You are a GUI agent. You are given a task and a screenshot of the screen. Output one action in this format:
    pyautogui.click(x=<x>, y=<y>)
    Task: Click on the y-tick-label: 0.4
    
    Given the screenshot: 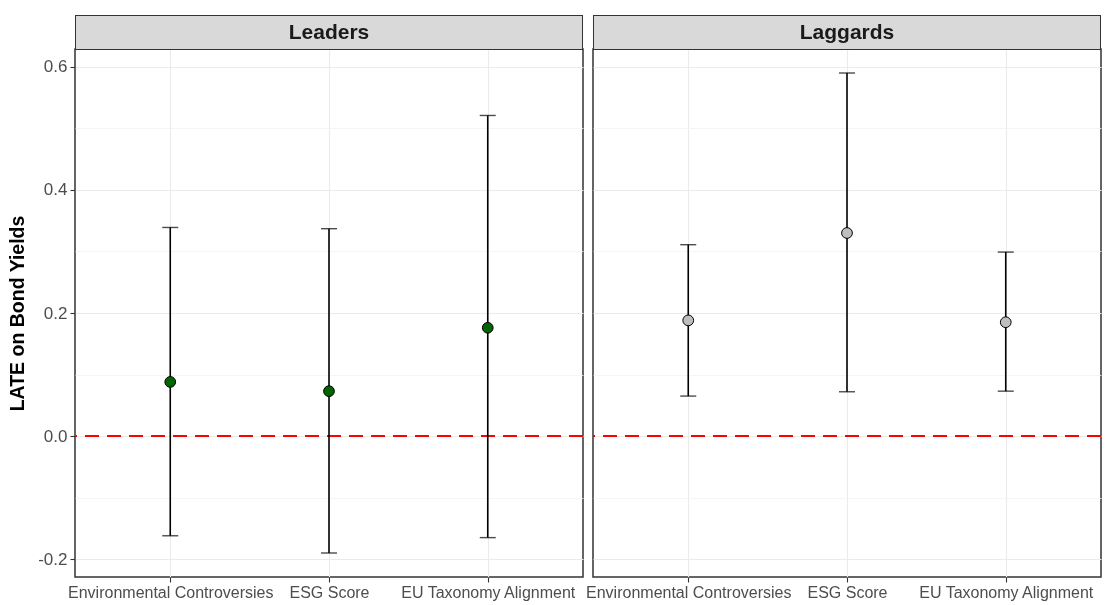 What is the action you would take?
    pyautogui.click(x=55, y=190)
    